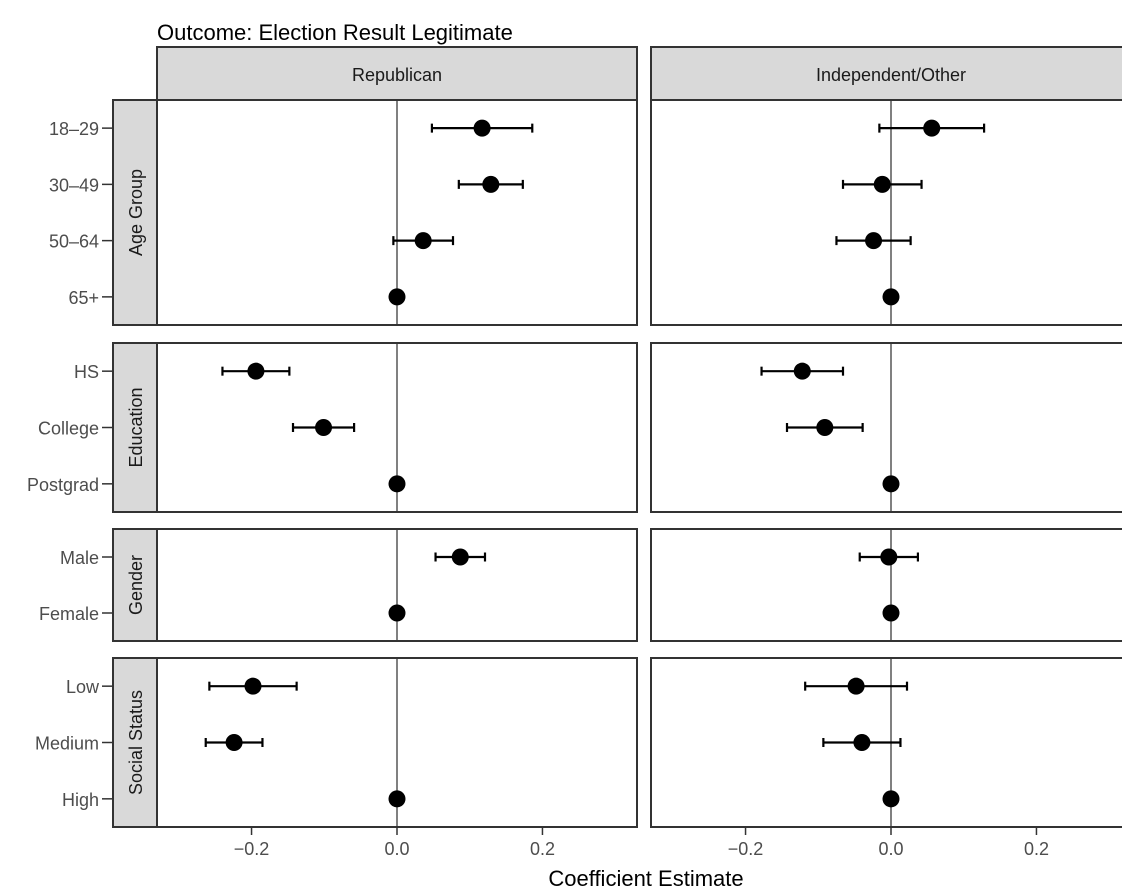 This screenshot has height=893, width=1122. I want to click on y-tick-label-hs: HS, so click(86, 372).